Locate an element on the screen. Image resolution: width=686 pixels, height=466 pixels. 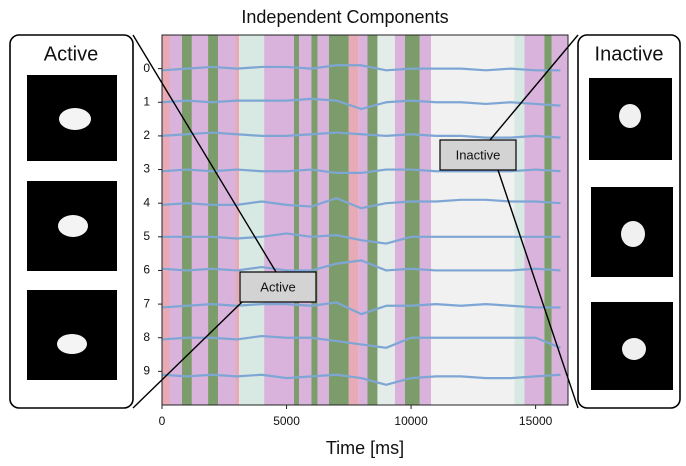
x-tick-label: 0 is located at coordinates (162, 421).